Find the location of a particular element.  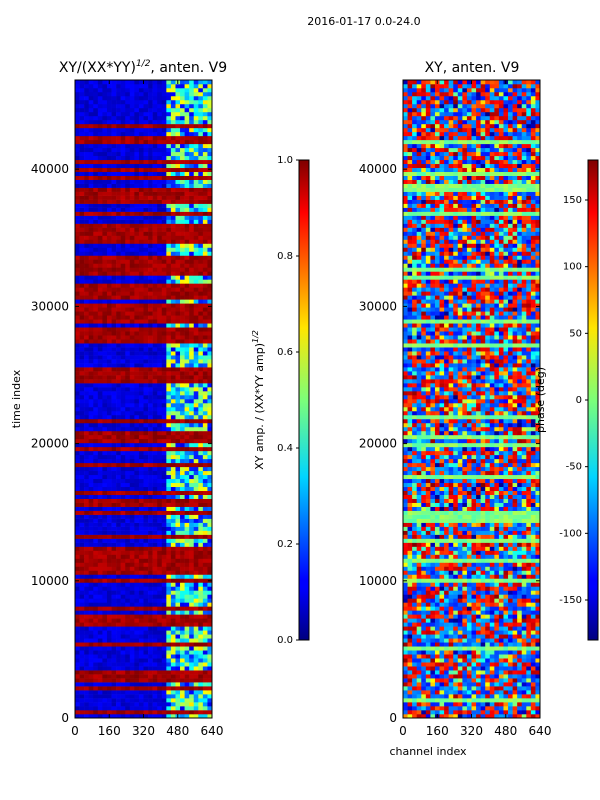

x-tick-label: 480 is located at coordinates (177, 731).